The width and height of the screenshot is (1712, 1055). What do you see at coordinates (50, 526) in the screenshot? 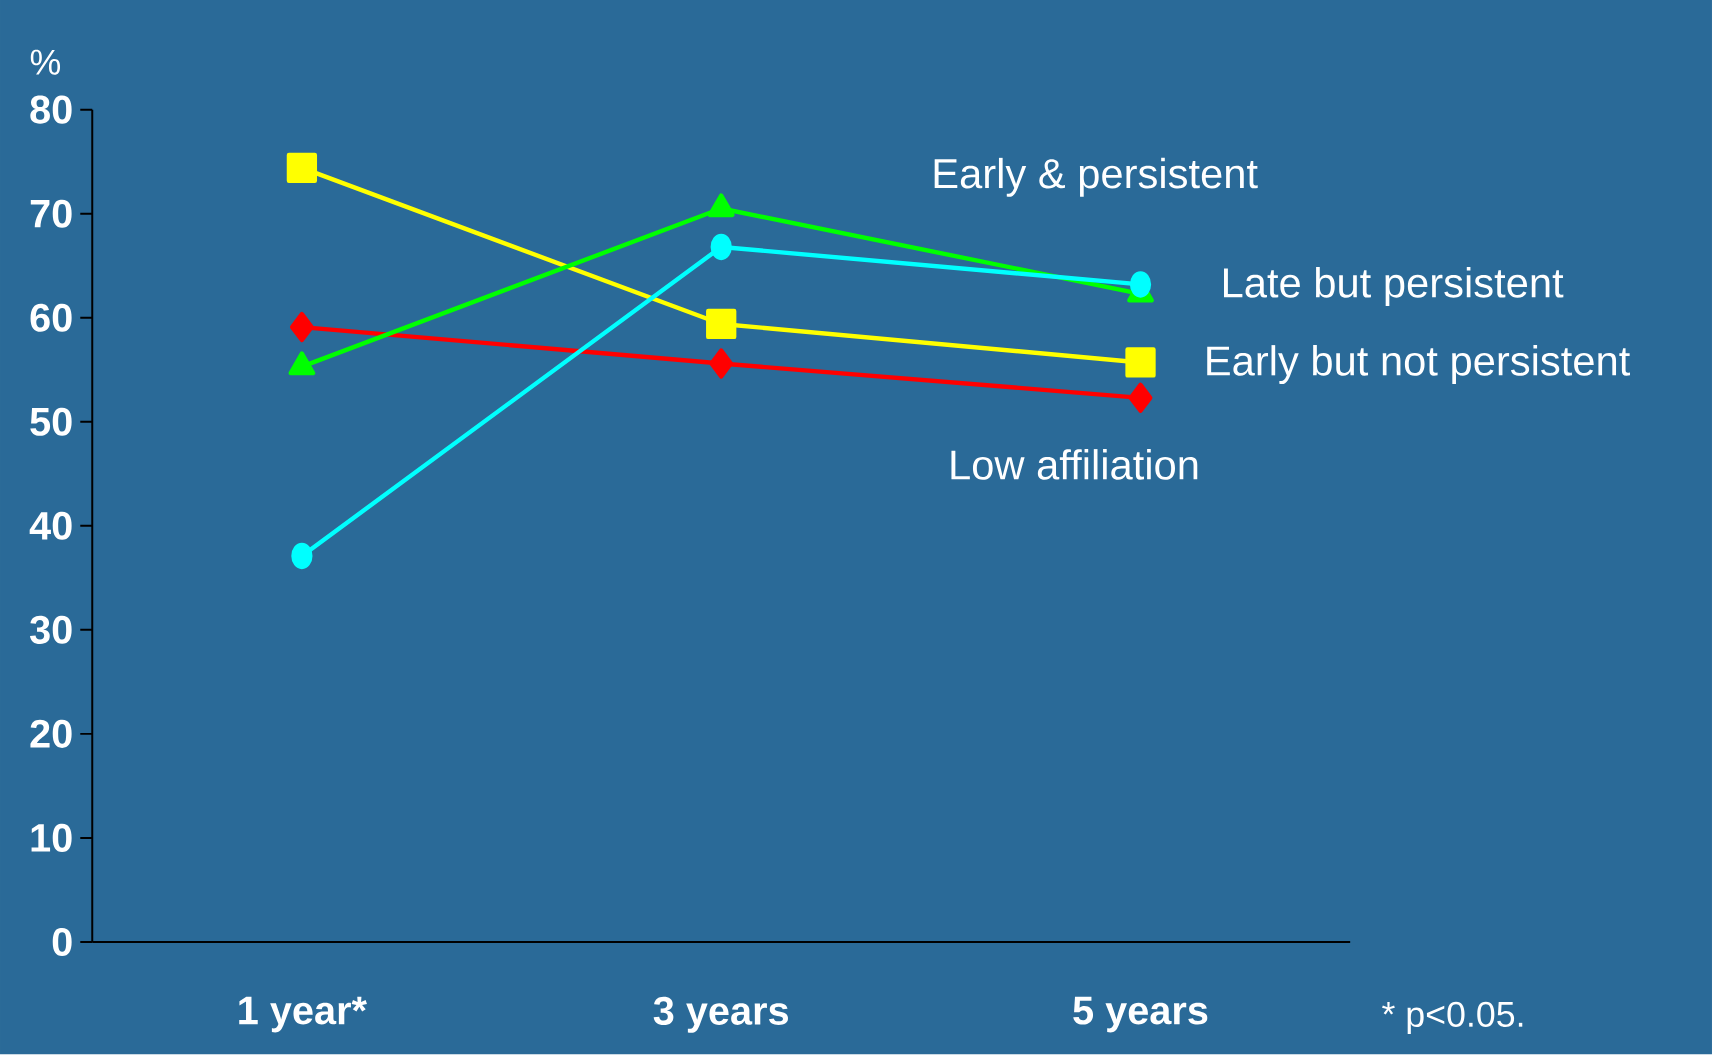
I see `y-tick-label: 40` at bounding box center [50, 526].